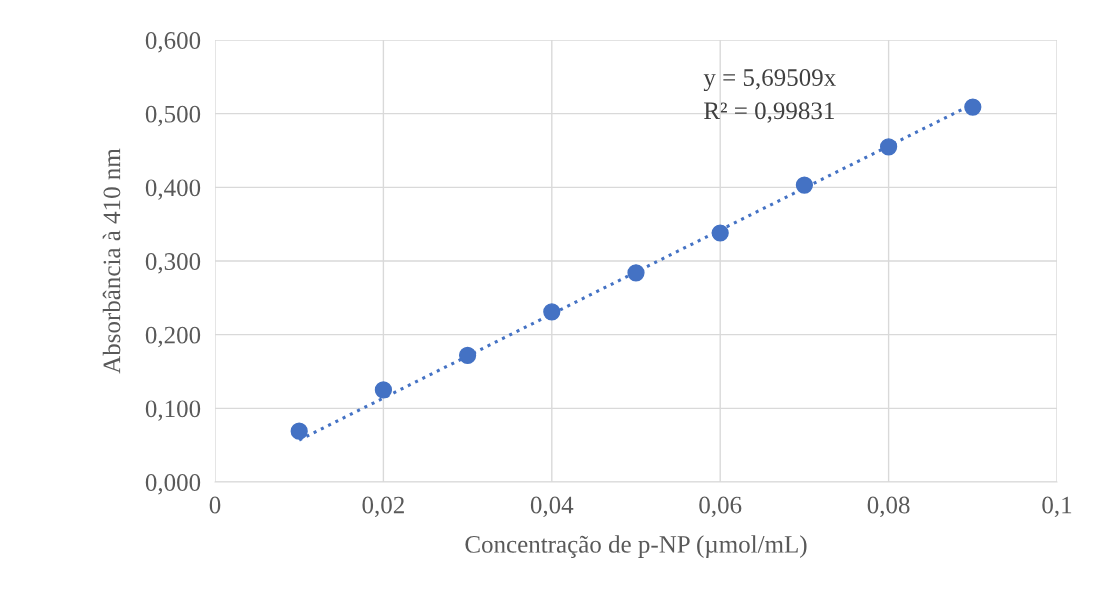 This screenshot has width=1102, height=607. Describe the element at coordinates (888, 507) in the screenshot. I see `x-tick-label: 0,08` at that location.